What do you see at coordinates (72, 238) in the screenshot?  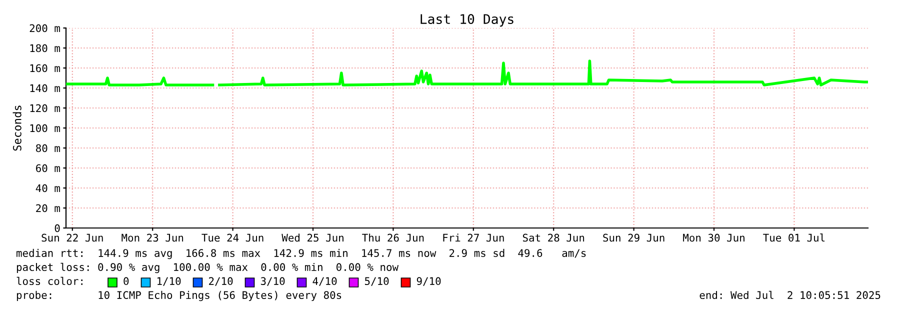 I see `x-tick-label: Sun 22 Jun` at bounding box center [72, 238].